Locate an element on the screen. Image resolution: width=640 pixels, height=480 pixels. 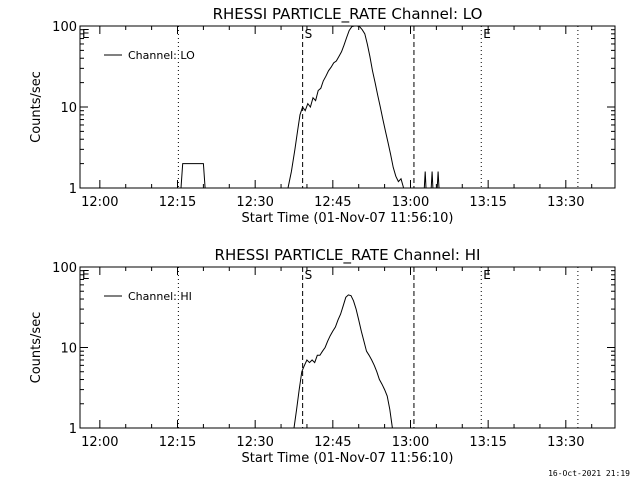
chart-title: RHESSI PARTICLE_RATE Channel: LO is located at coordinates (348, 14).